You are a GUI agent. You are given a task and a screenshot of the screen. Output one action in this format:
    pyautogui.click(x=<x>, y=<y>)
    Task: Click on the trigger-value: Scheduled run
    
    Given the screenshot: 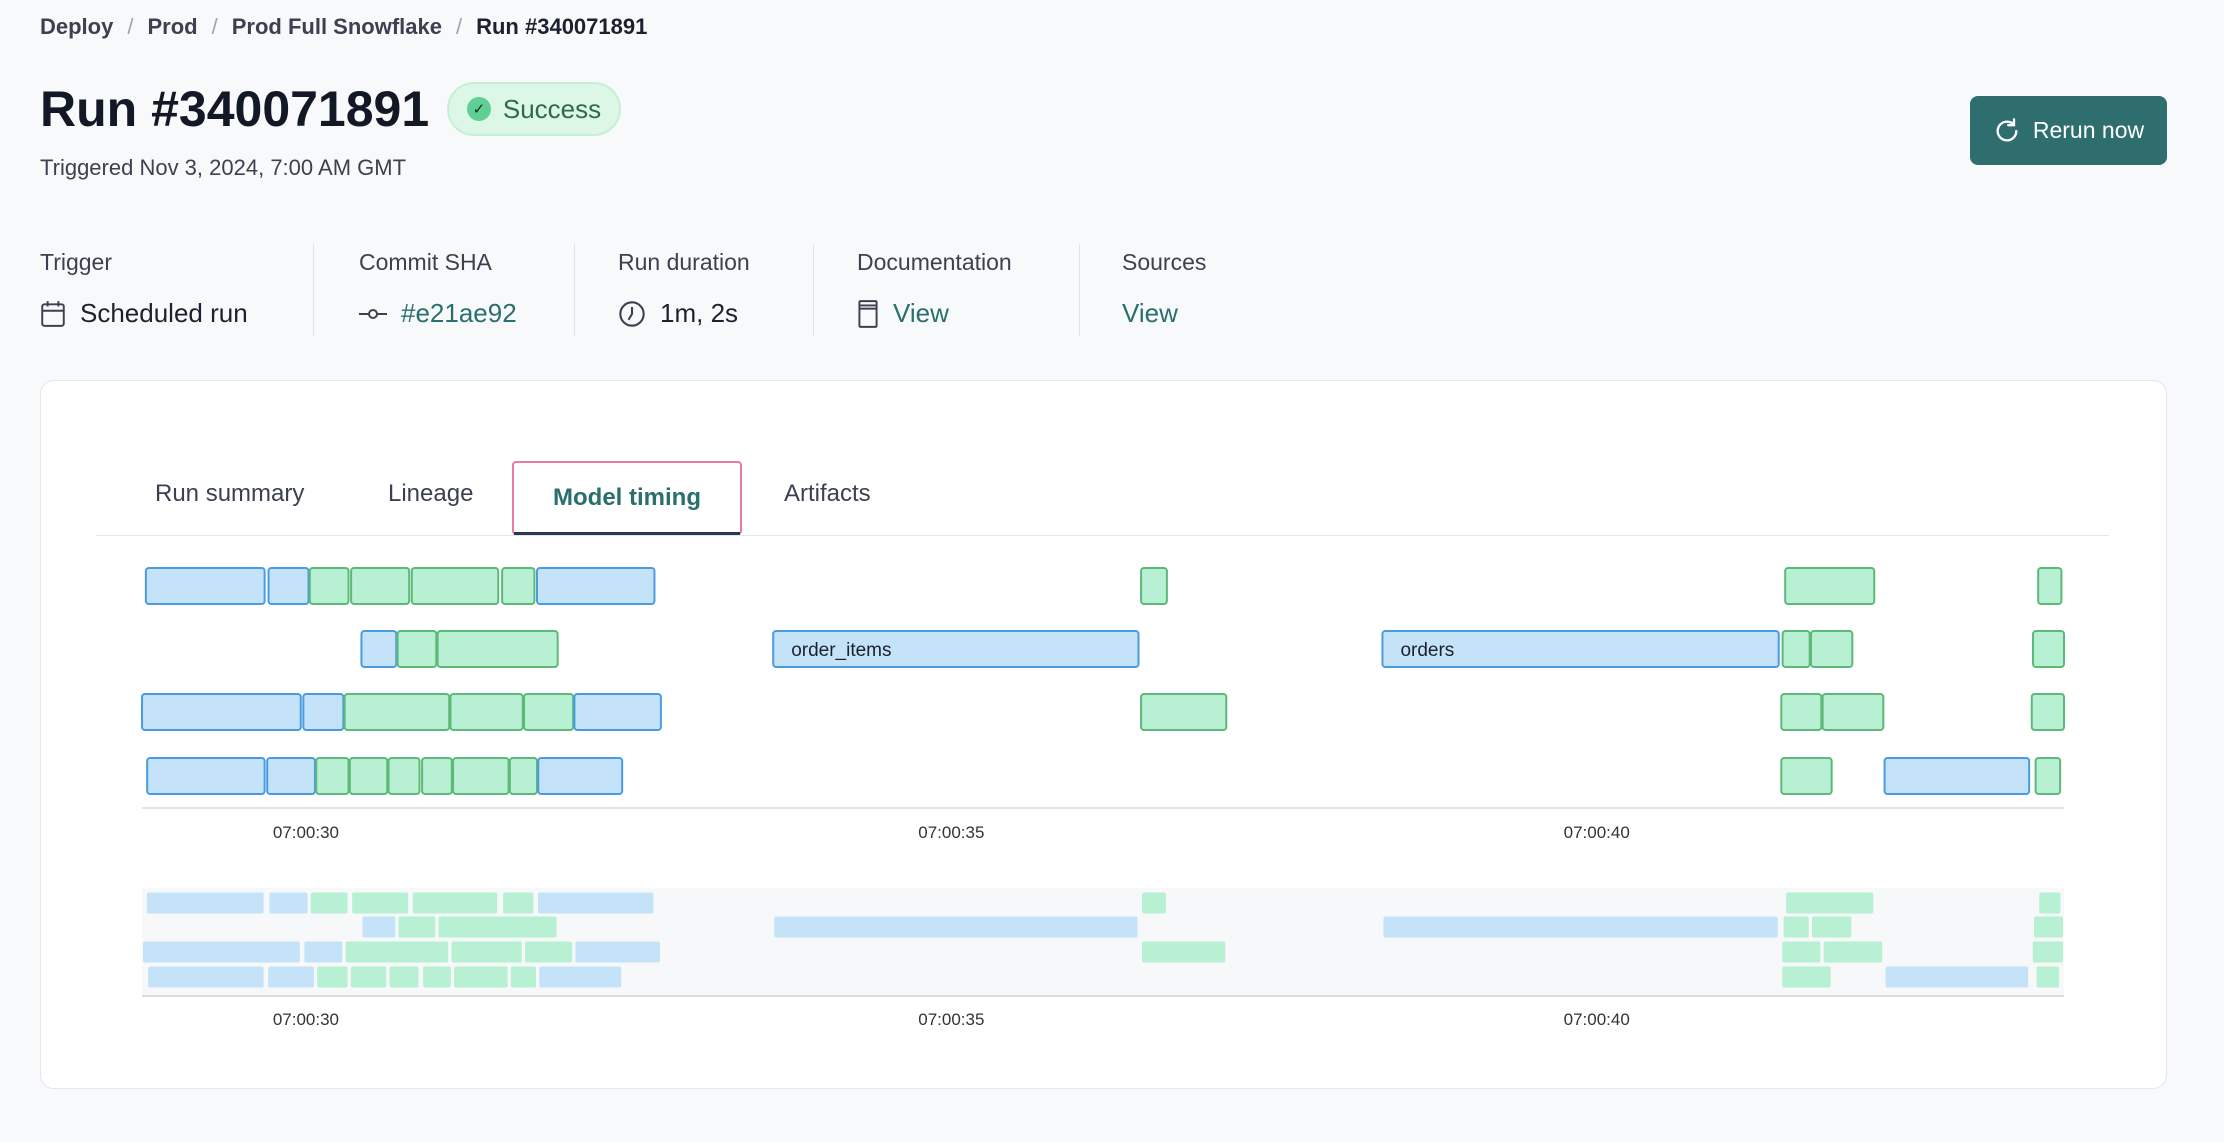 What is the action you would take?
    pyautogui.click(x=144, y=313)
    